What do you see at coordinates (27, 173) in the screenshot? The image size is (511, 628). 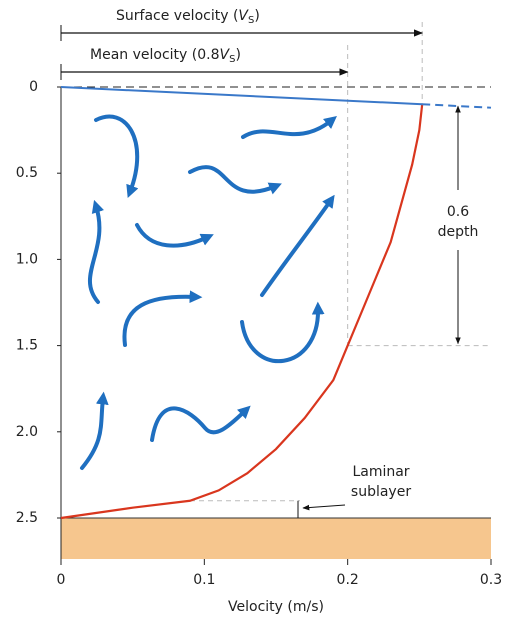 I see `y-tick-label: 0.5` at bounding box center [27, 173].